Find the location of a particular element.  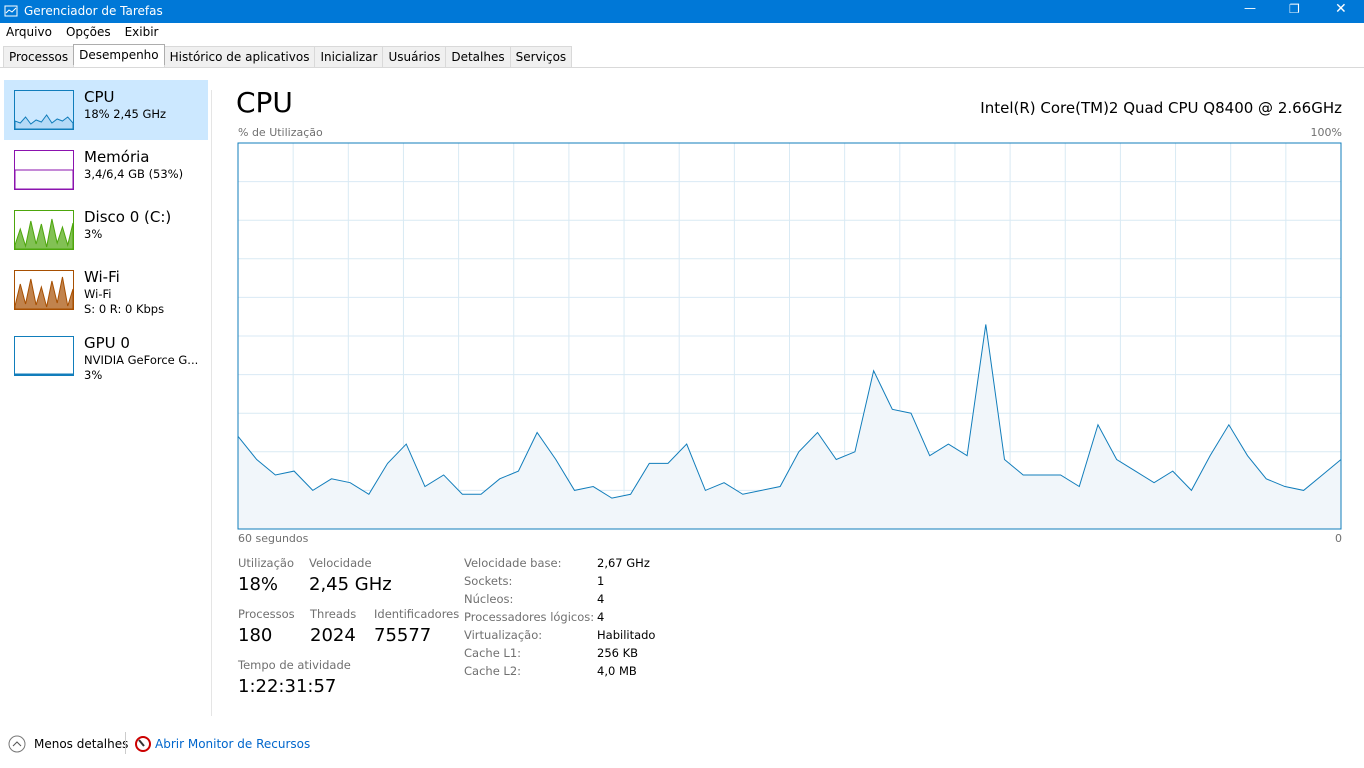

tab: Desempenho is located at coordinates (119, 54).